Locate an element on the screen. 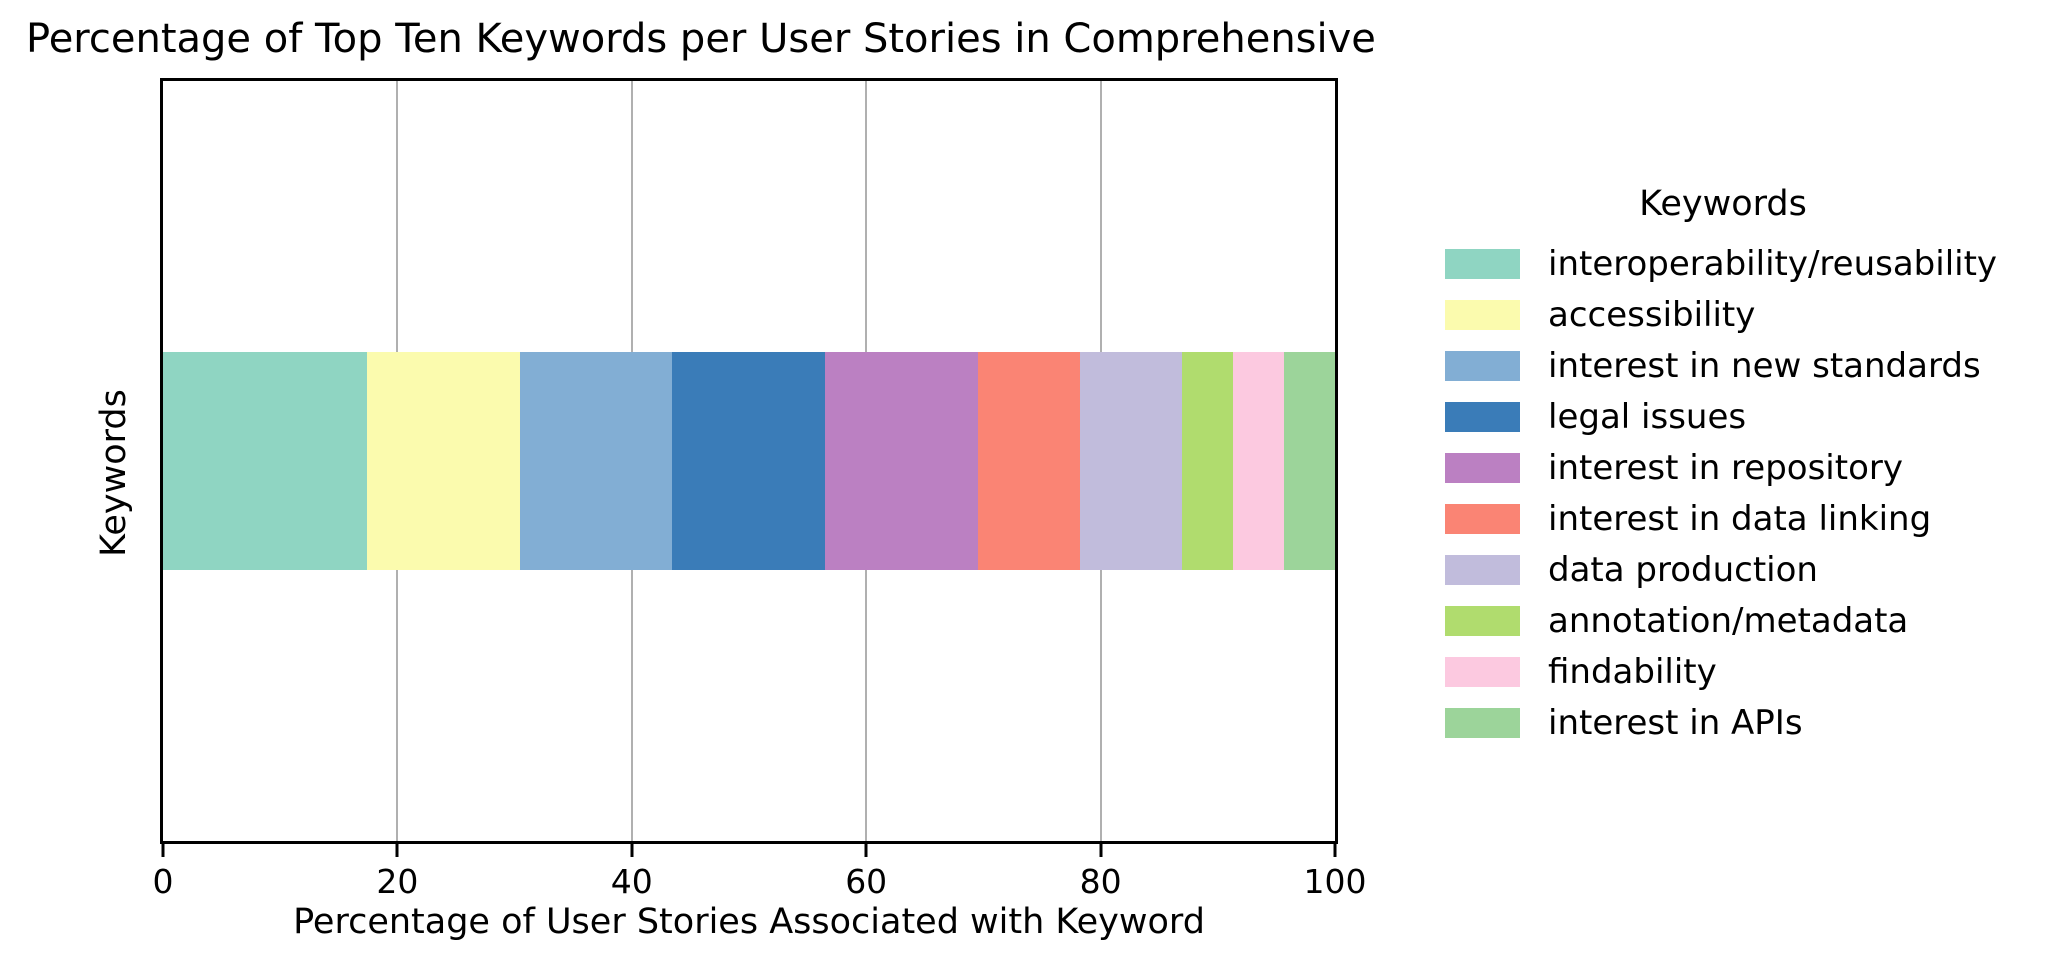 This screenshot has width=2048, height=973. legend-label-7: annotation/metadata is located at coordinates (1728, 620).